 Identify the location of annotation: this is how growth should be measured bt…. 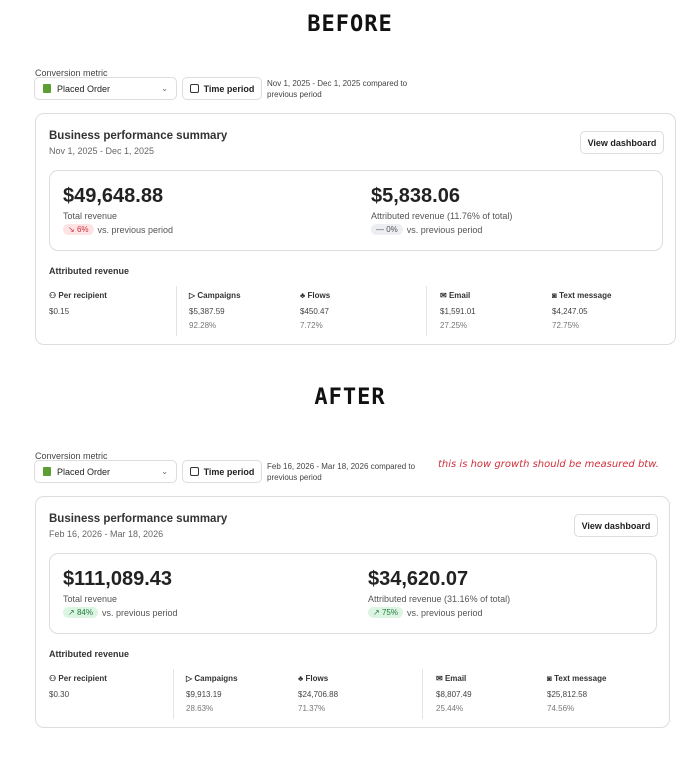
(548, 464).